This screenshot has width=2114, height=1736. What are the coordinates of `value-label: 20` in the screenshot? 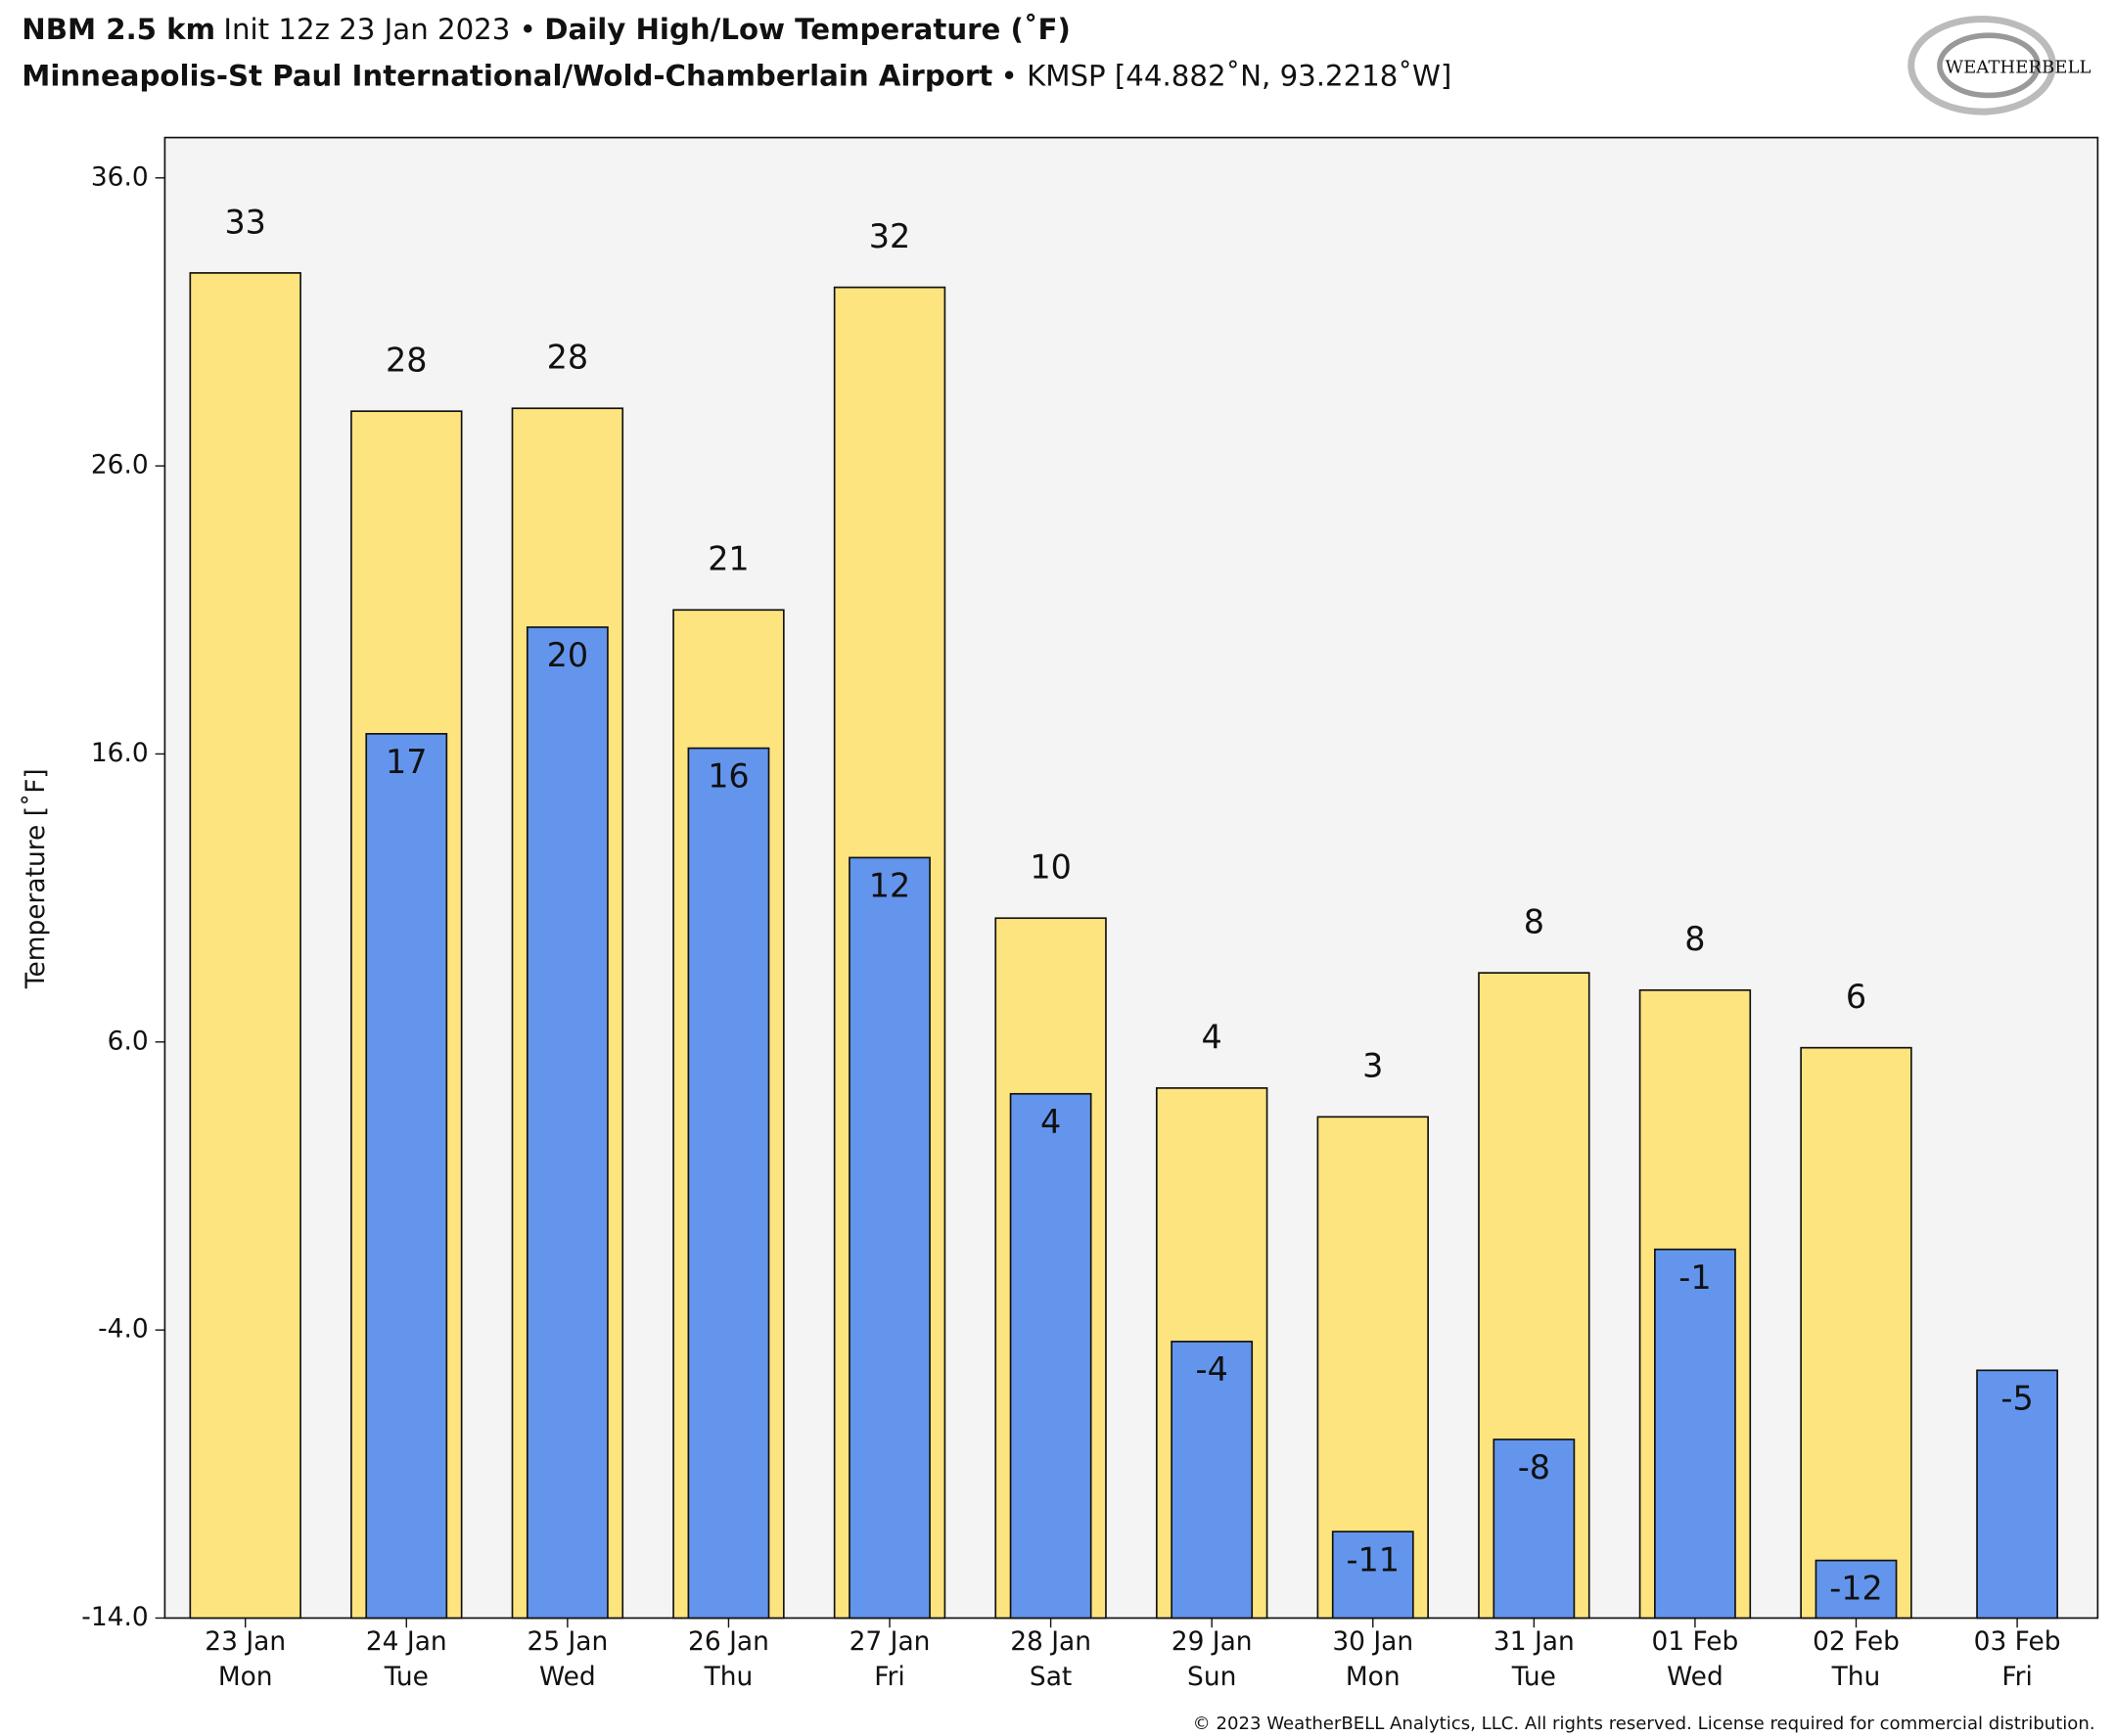 It's located at (568, 655).